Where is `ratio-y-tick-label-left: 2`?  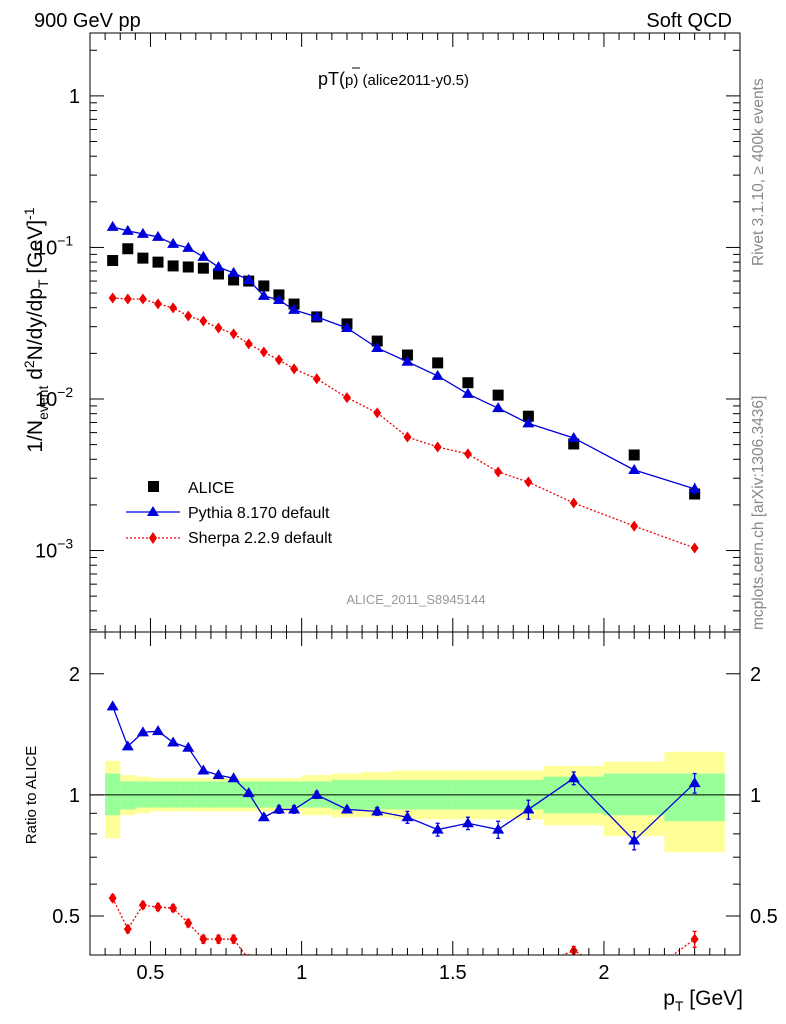
ratio-y-tick-label-left: 2 is located at coordinates (74, 675).